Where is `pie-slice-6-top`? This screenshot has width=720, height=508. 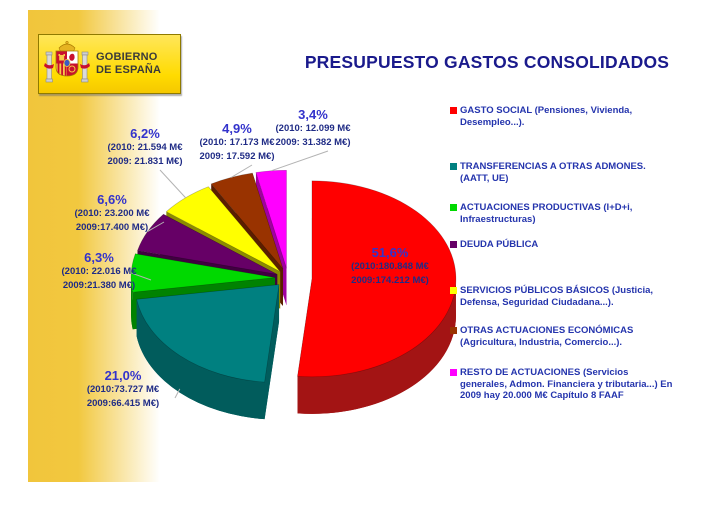 pie-slice-6-top is located at coordinates (271, 219).